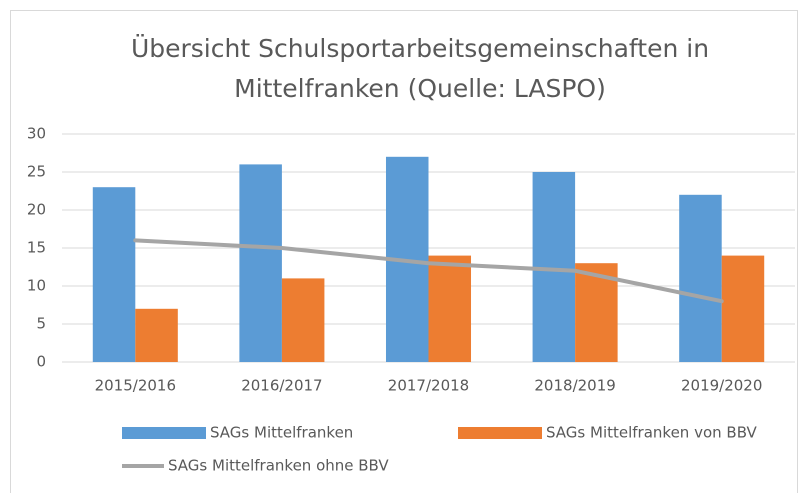  I want to click on x-tick-label: 2016/2017, so click(281, 386).